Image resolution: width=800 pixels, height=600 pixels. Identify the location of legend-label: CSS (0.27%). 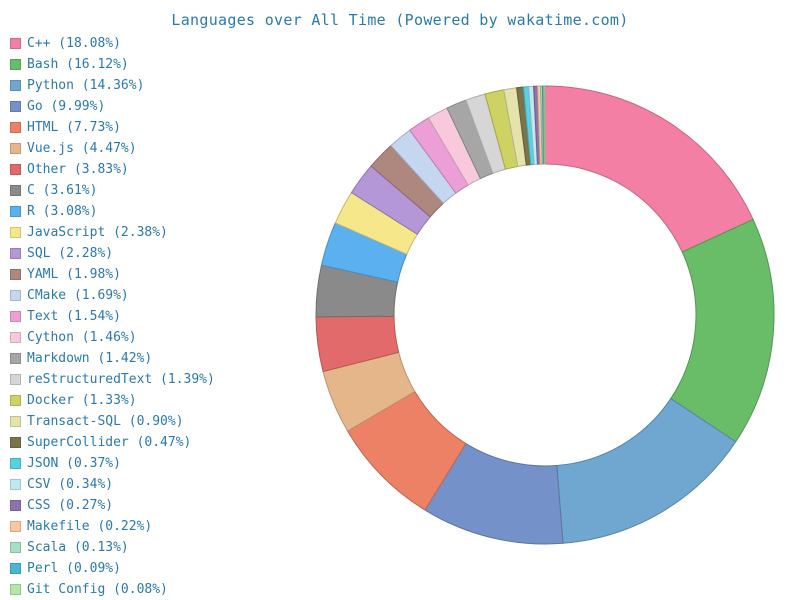
(70, 505).